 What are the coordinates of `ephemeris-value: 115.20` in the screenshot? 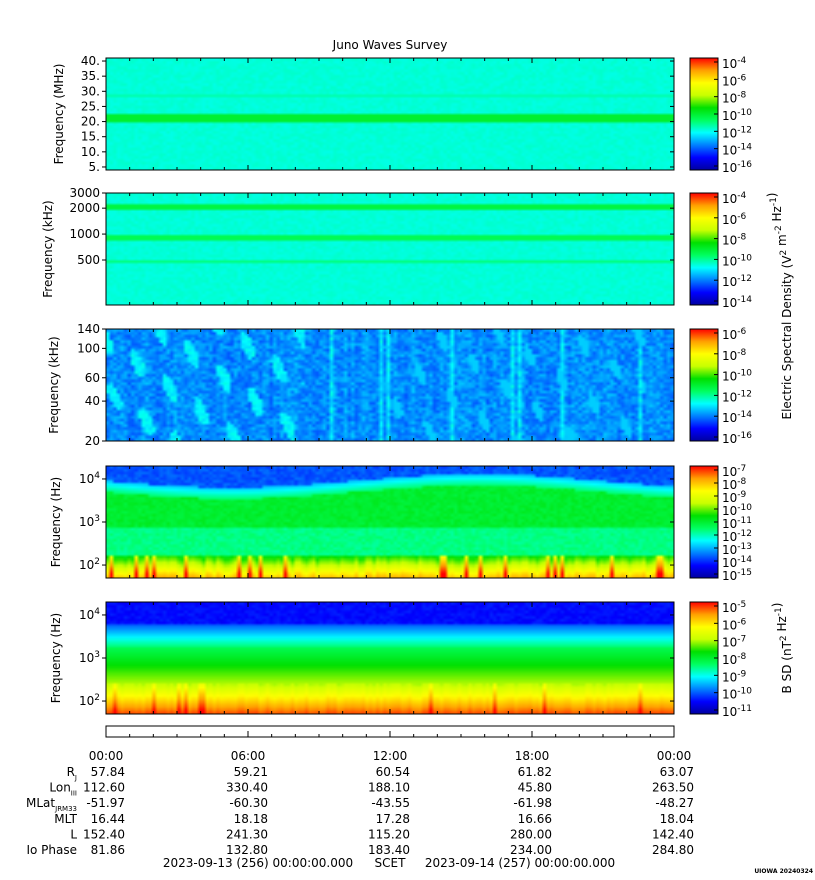 It's located at (389, 834).